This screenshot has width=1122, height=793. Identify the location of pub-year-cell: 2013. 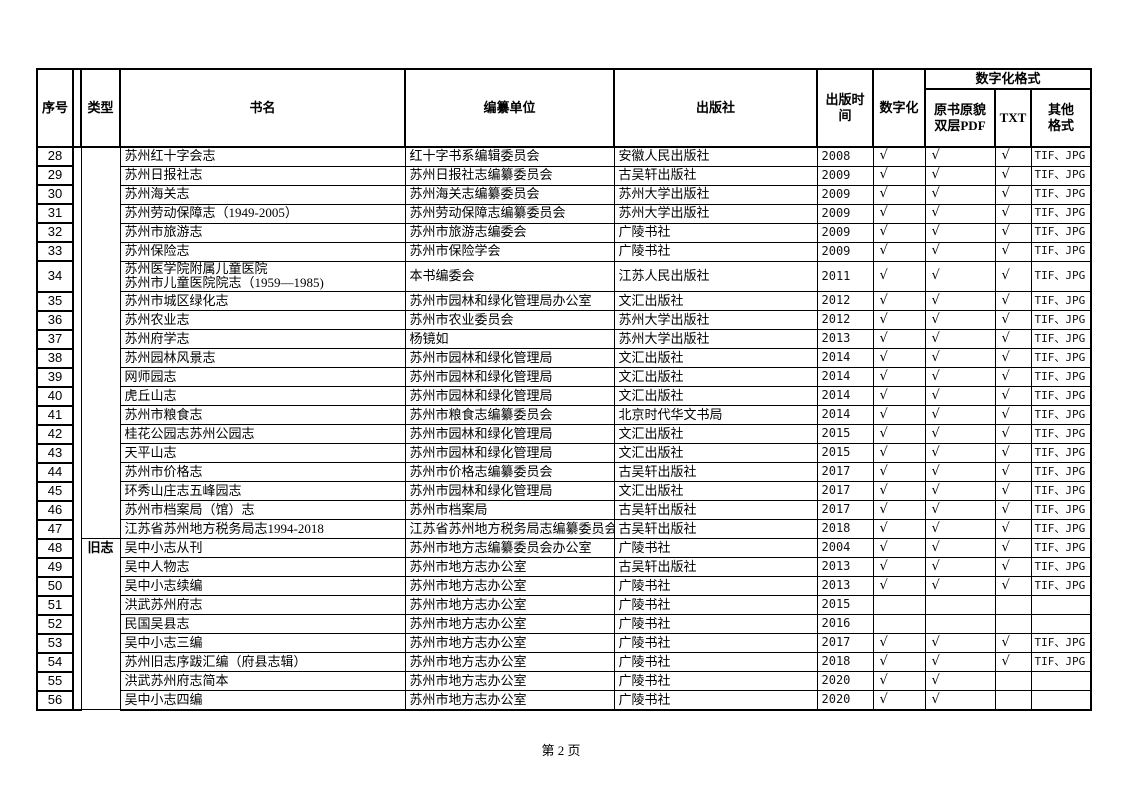
(845, 339).